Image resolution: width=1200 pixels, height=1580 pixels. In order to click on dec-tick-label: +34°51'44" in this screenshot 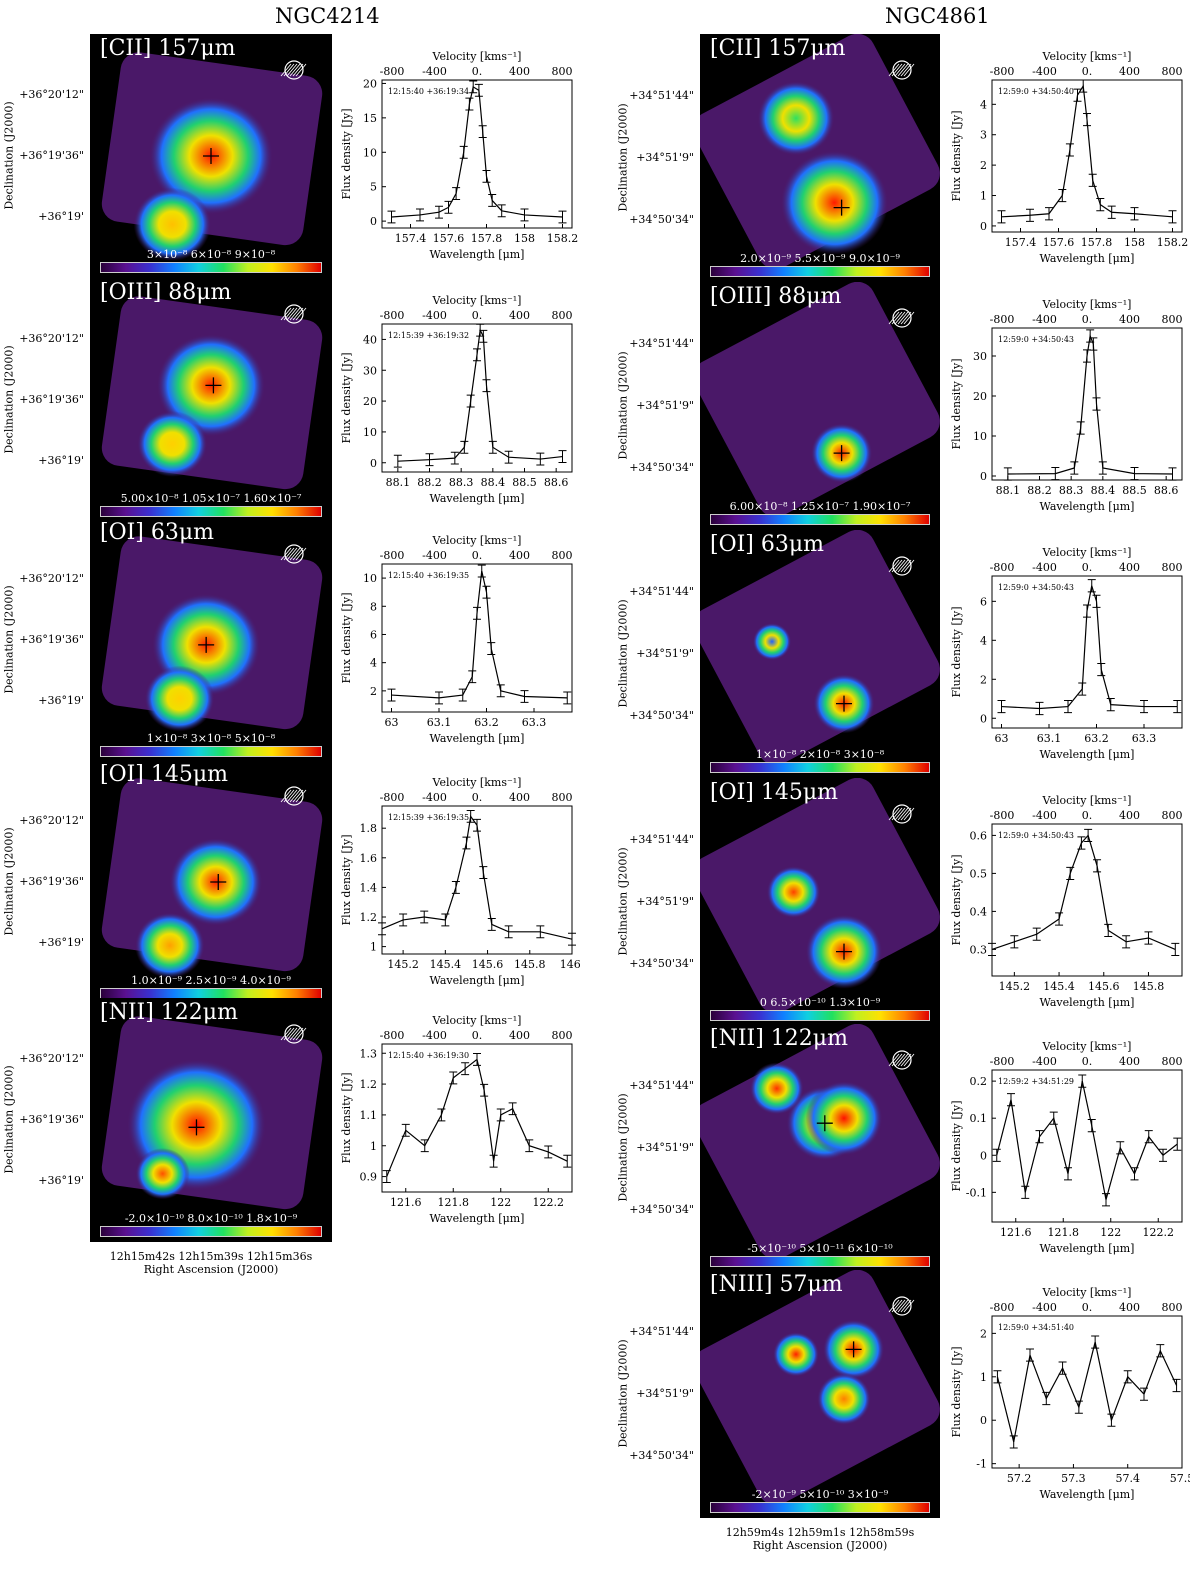, I will do `click(661, 591)`.